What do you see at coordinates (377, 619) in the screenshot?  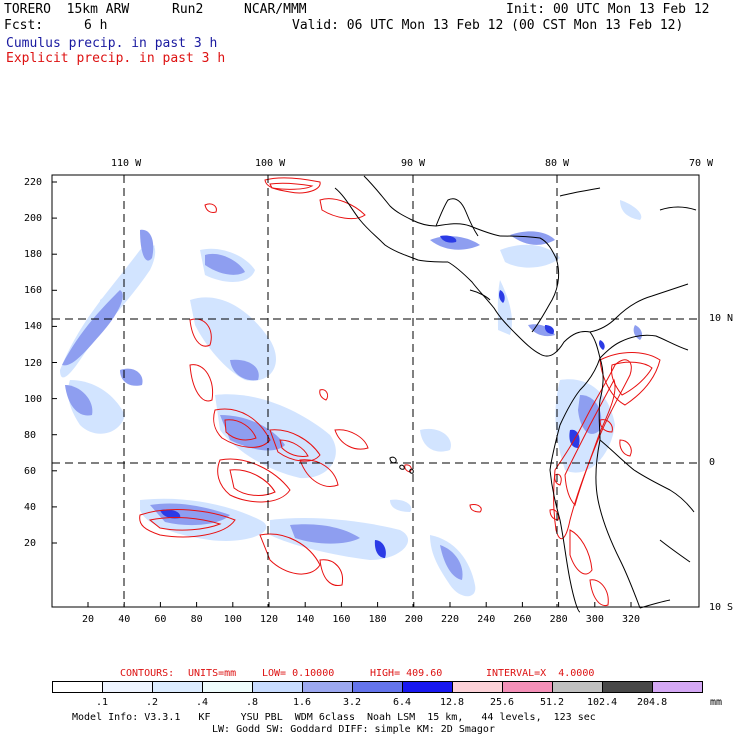 I see `x-tick-label: 180` at bounding box center [377, 619].